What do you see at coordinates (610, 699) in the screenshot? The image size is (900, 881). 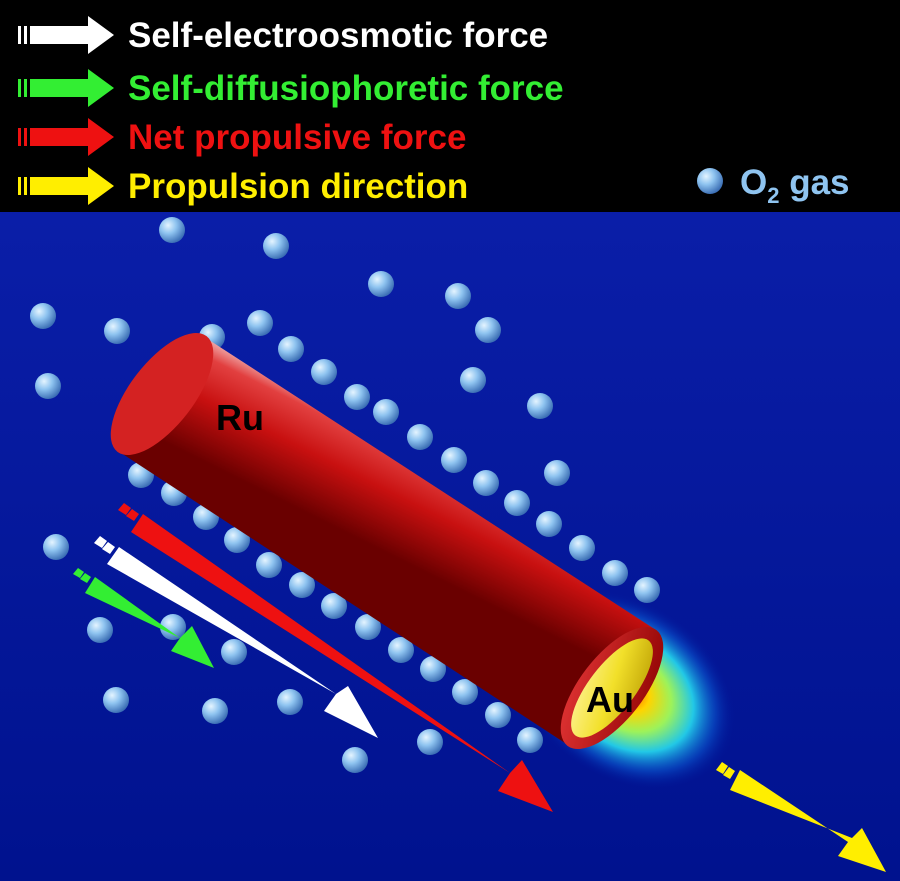 I see `au-label: Au` at bounding box center [610, 699].